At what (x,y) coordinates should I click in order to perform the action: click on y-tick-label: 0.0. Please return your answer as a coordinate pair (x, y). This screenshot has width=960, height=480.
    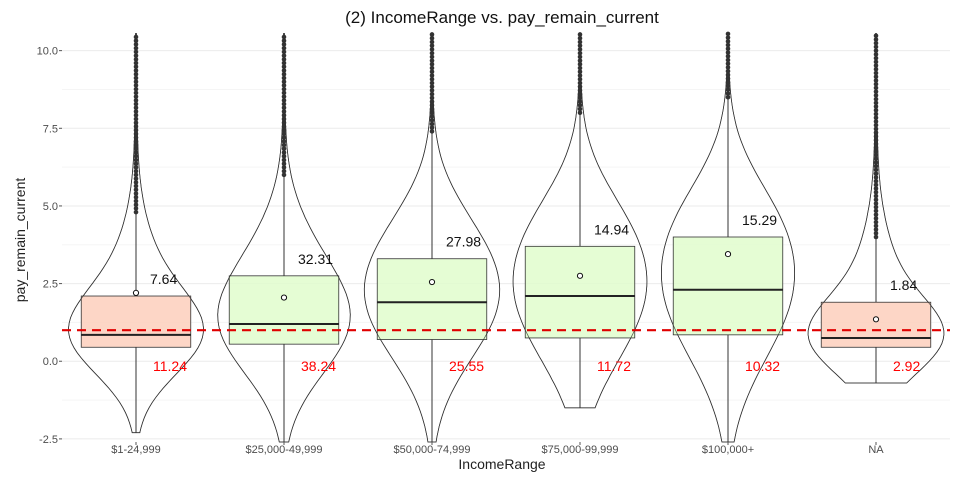
    Looking at the image, I should click on (50, 362).